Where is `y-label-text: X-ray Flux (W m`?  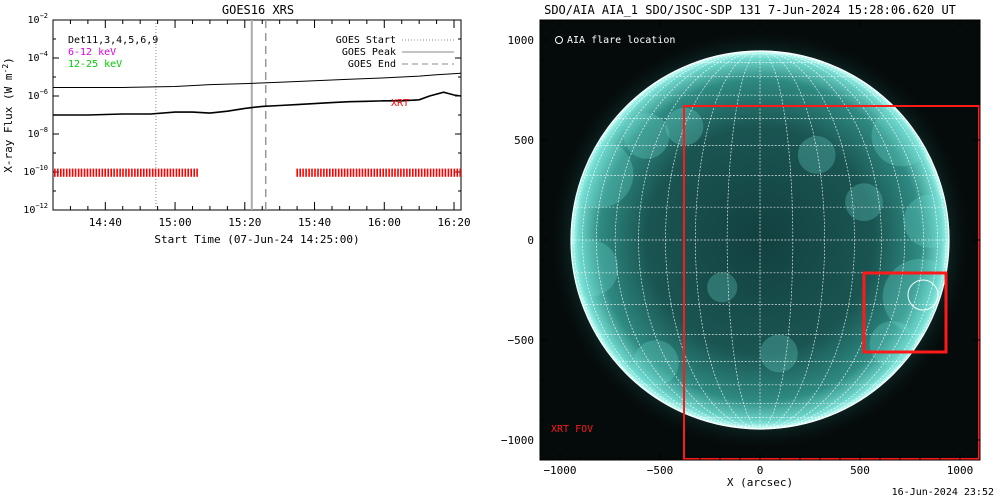 y-label-text: X-ray Flux (W m is located at coordinates (8, 123).